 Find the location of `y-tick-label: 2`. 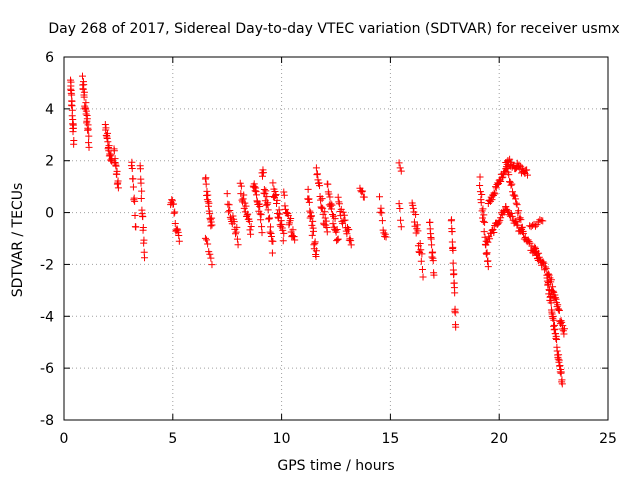

y-tick-label: 2 is located at coordinates (49, 162).